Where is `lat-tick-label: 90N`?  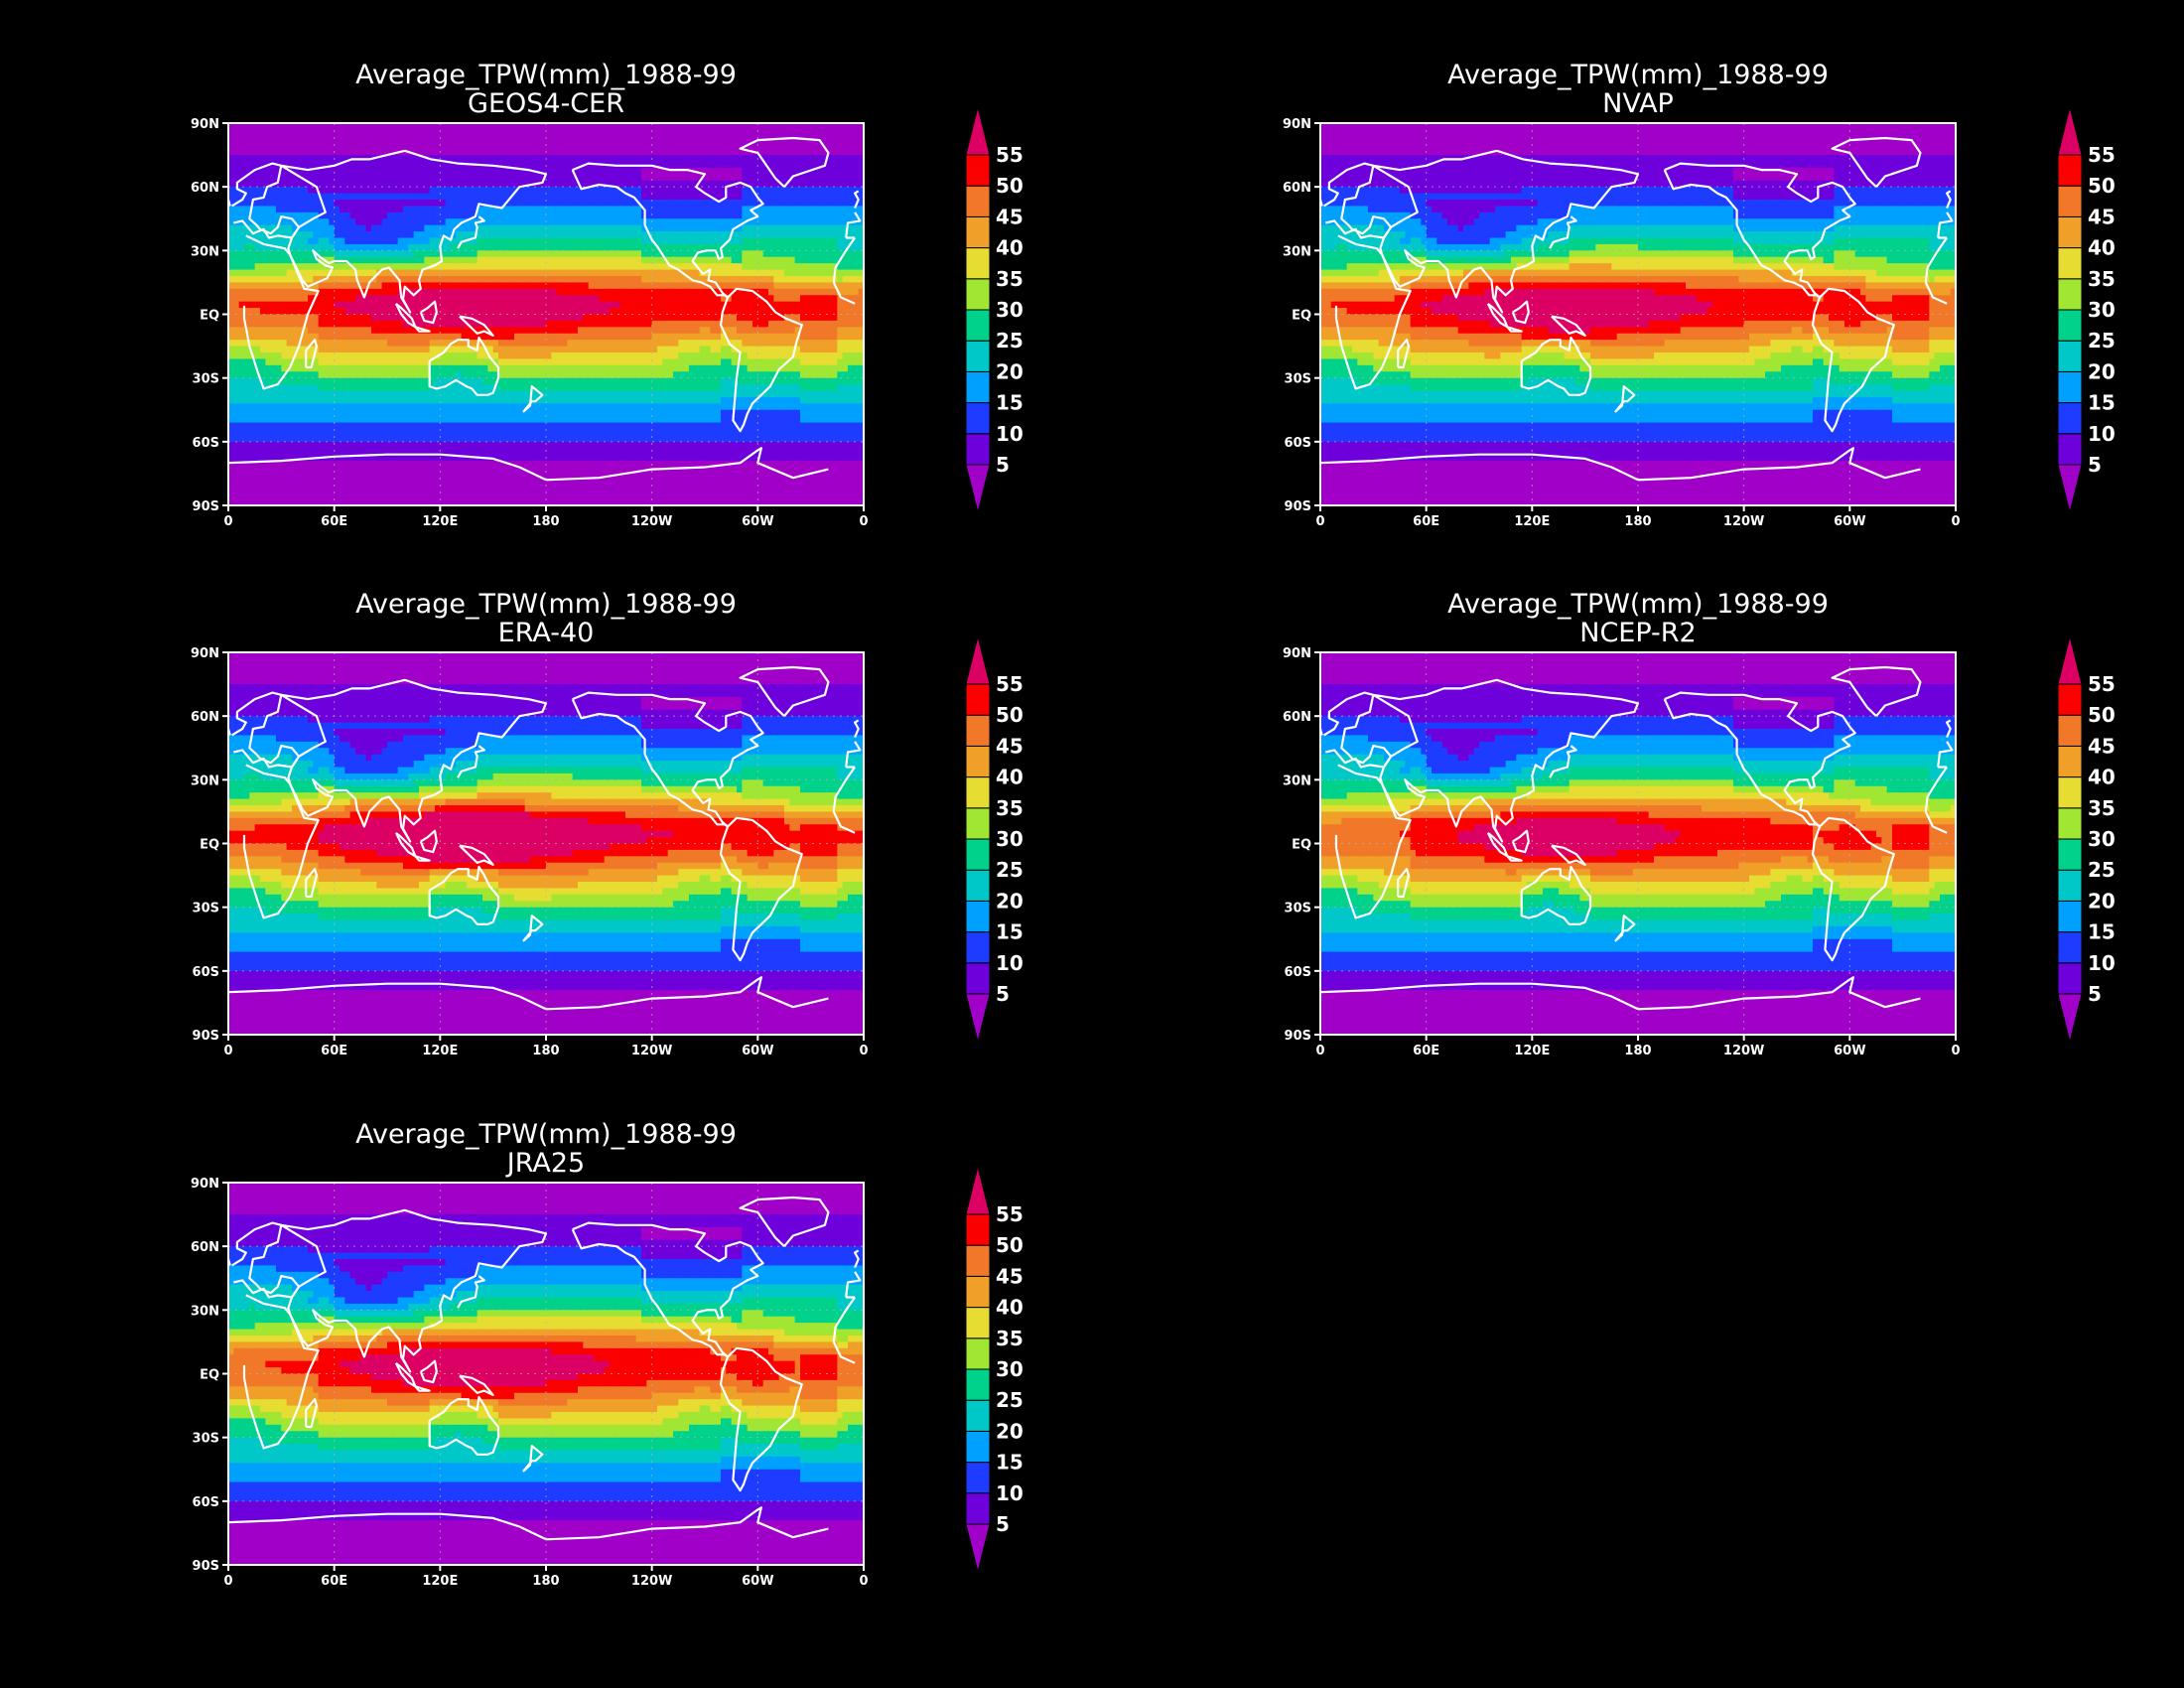
lat-tick-label: 90N is located at coordinates (205, 653).